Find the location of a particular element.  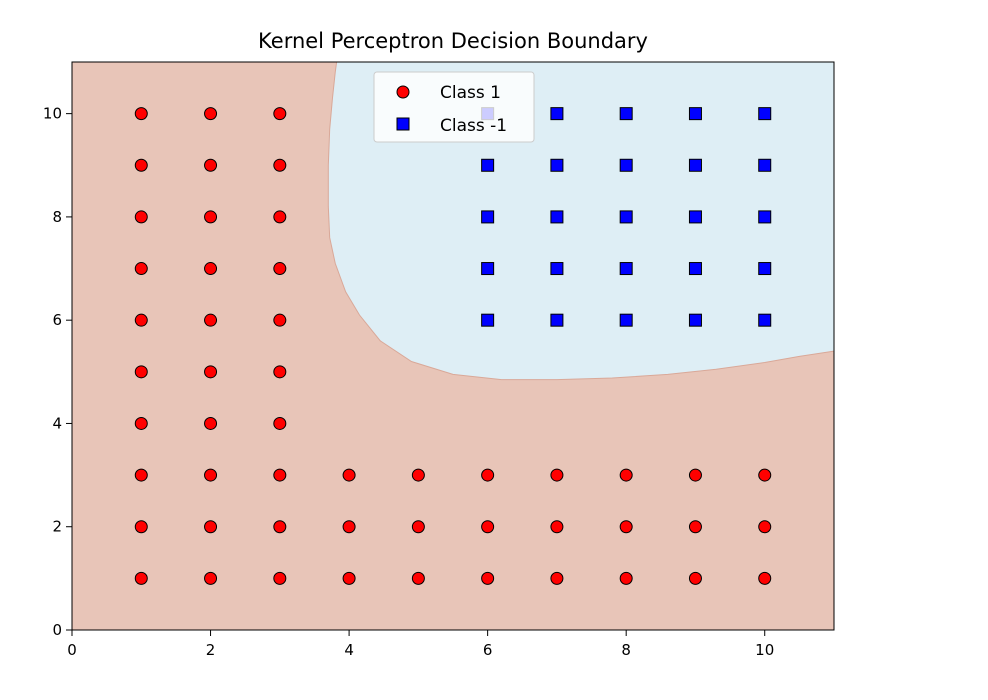

x-tick-label: 2 is located at coordinates (211, 650).